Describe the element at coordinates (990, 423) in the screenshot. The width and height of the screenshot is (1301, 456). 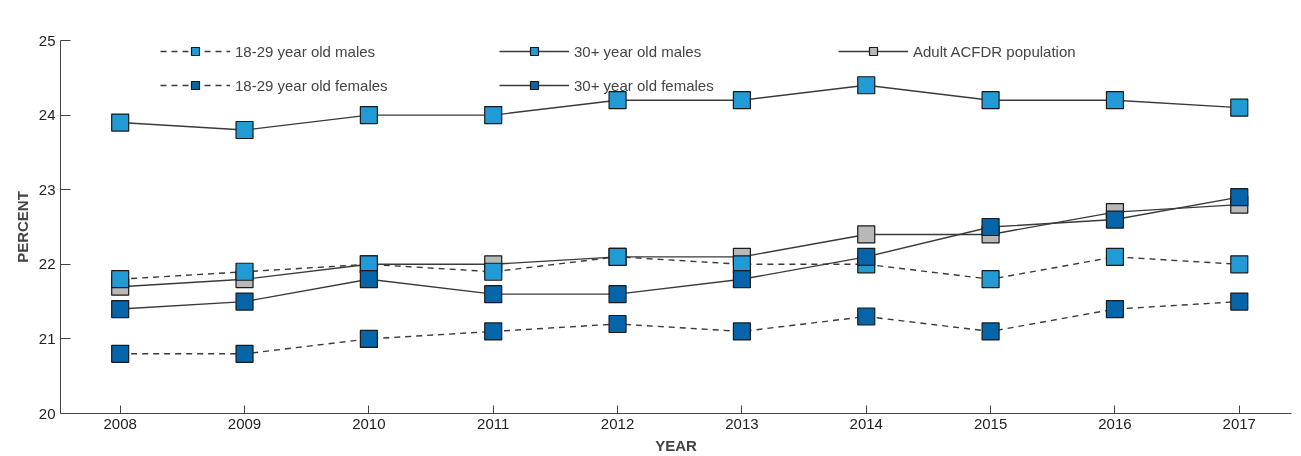
I see `x-tick-label: 2015` at that location.